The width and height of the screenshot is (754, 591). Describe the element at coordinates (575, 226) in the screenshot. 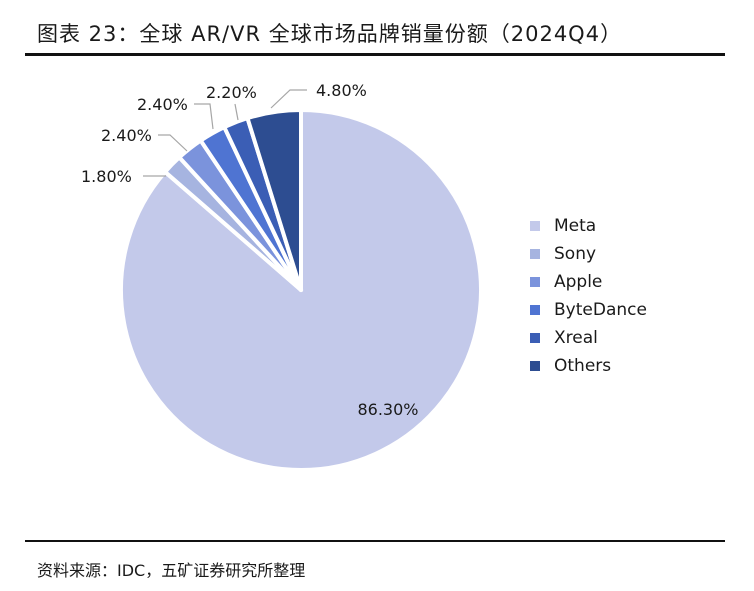

I see `legend-label: Meta` at that location.